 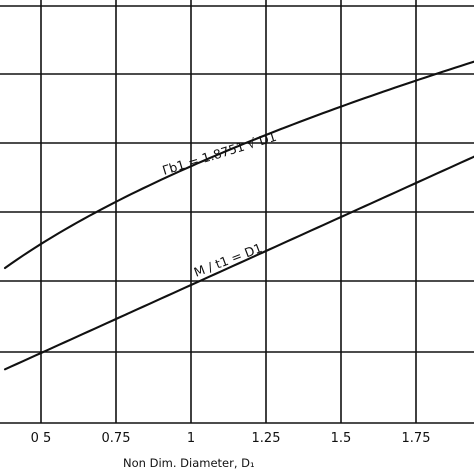 What do you see at coordinates (191, 438) in the screenshot?
I see `x-tick-label: 1` at bounding box center [191, 438].